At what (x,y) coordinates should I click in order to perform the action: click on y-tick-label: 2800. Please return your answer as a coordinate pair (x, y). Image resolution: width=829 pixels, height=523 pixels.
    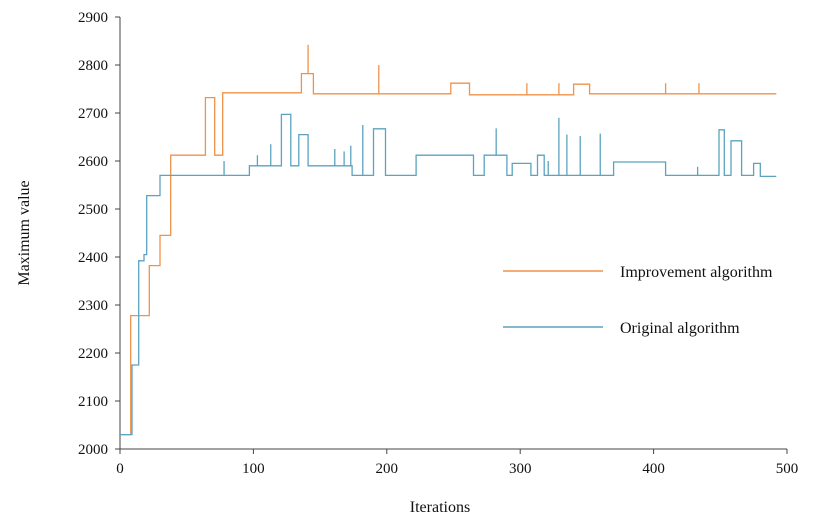
    Looking at the image, I should click on (93, 66).